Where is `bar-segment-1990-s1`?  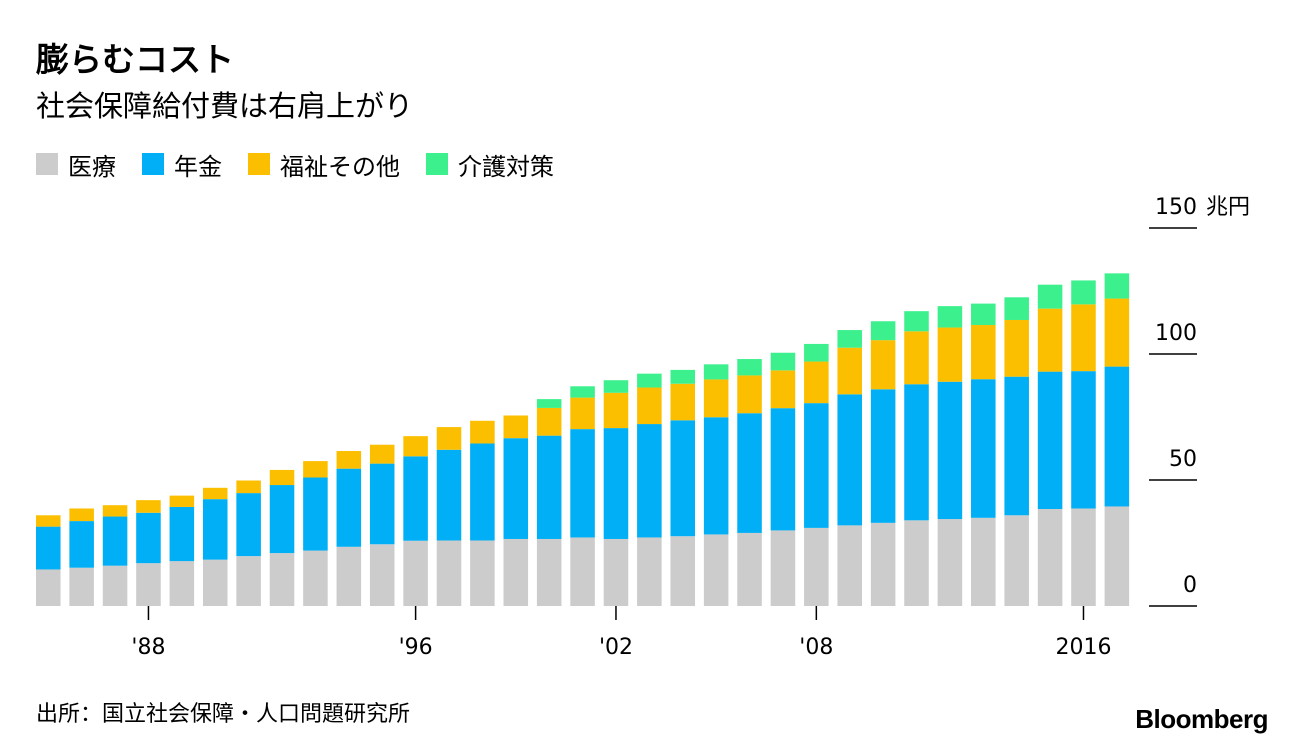 bar-segment-1990-s1 is located at coordinates (215, 529).